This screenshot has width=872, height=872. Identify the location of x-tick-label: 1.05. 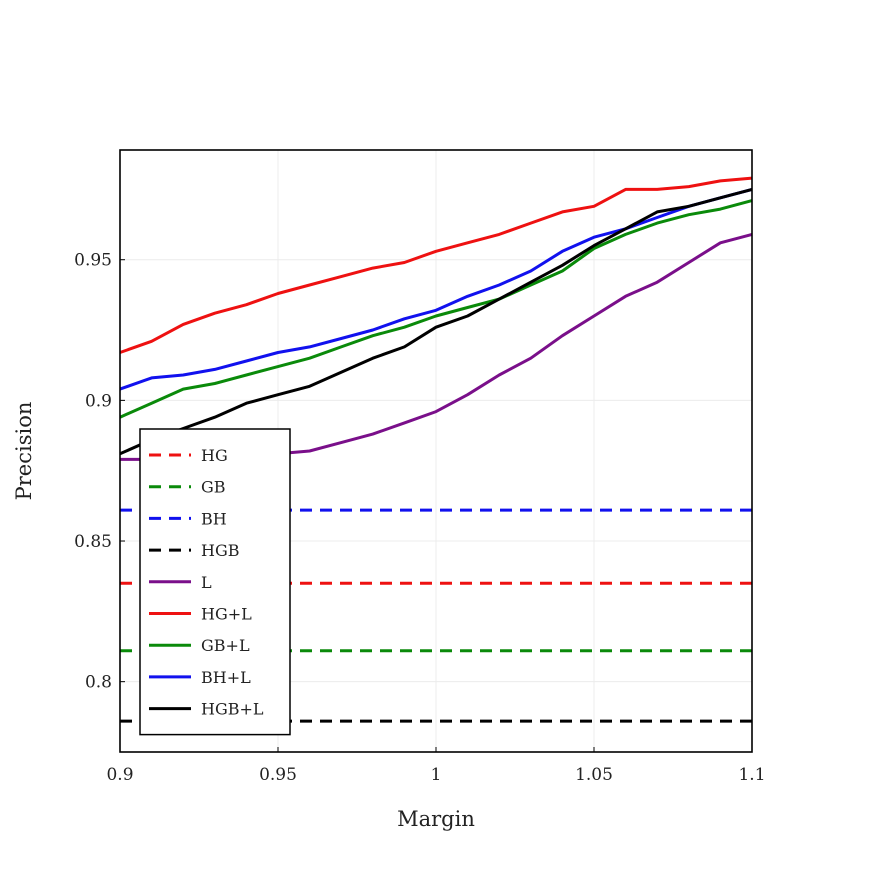
(594, 775).